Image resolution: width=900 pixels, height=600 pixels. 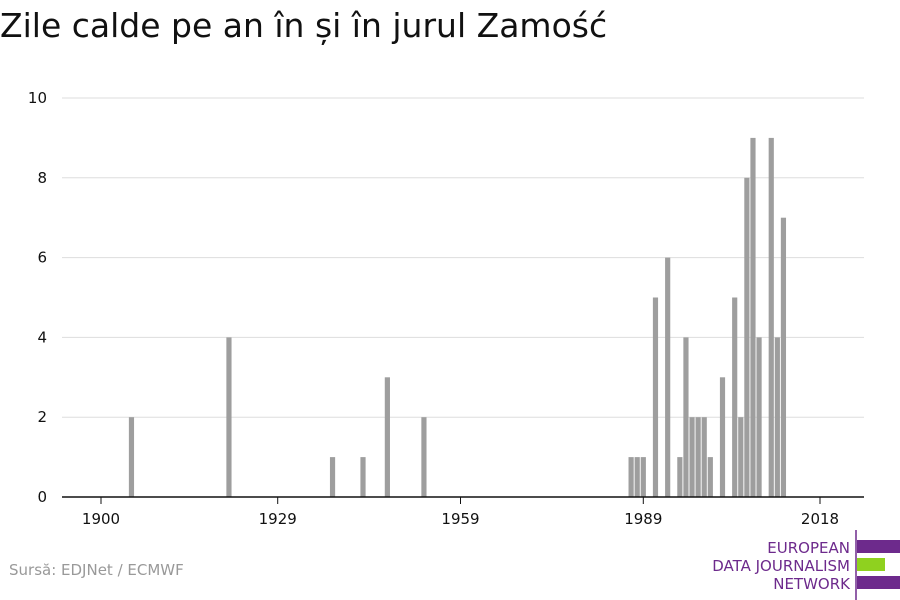 What do you see at coordinates (42, 337) in the screenshot?
I see `y-tick-label: 4` at bounding box center [42, 337].